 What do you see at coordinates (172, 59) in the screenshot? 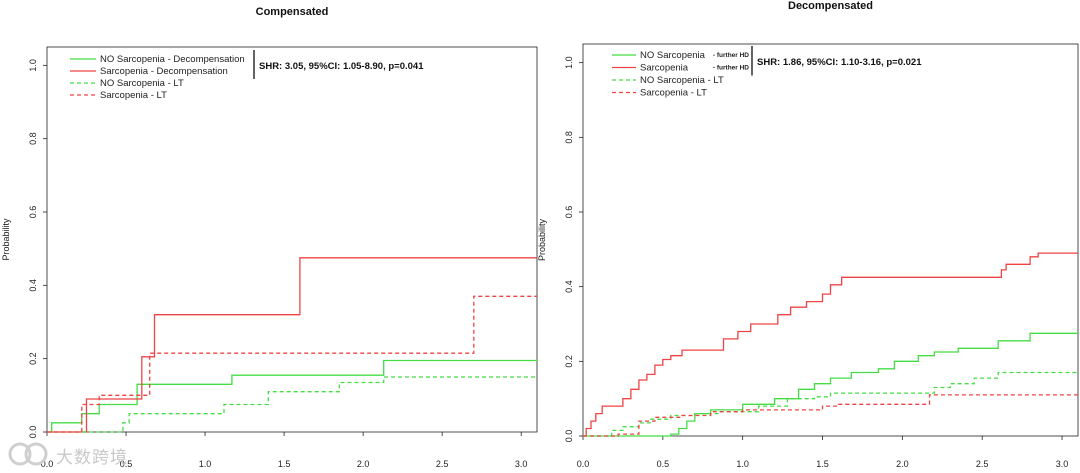
I see `legend-label: NO Sarcopenia - Decompensation` at bounding box center [172, 59].